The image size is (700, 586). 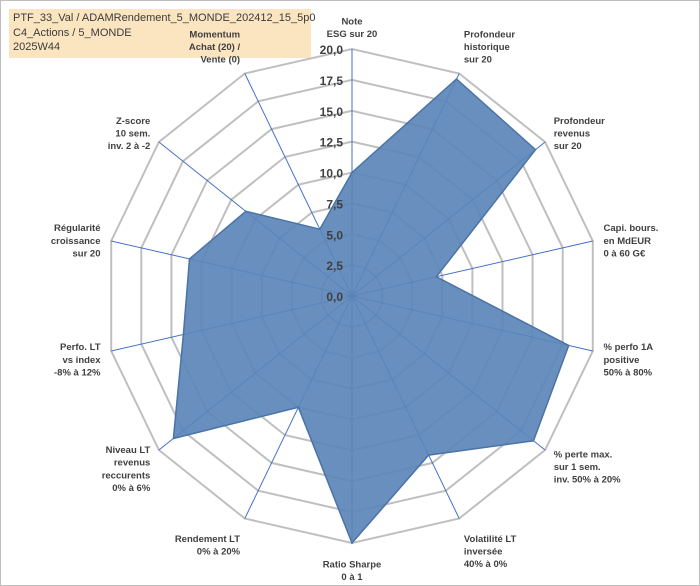 I want to click on axis-label-10: Perfo. LT vs index-8% à 12%, so click(x=77, y=360).